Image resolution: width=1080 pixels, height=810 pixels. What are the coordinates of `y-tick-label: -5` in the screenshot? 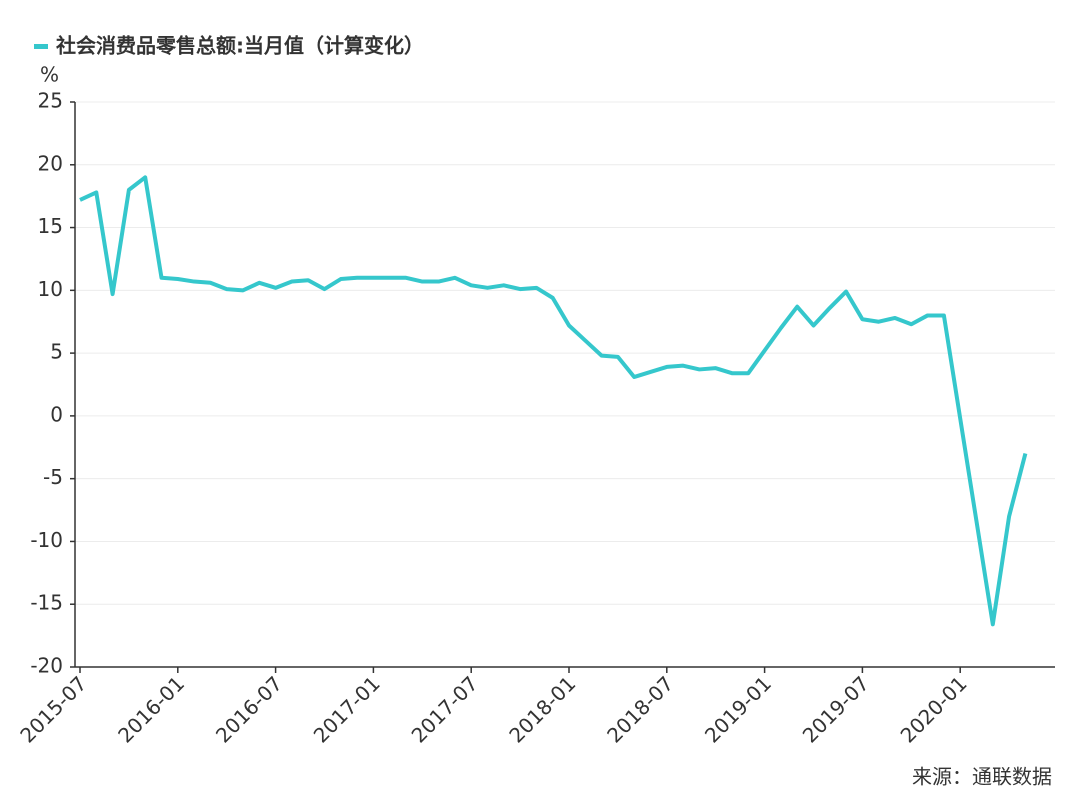 It's located at (53, 477).